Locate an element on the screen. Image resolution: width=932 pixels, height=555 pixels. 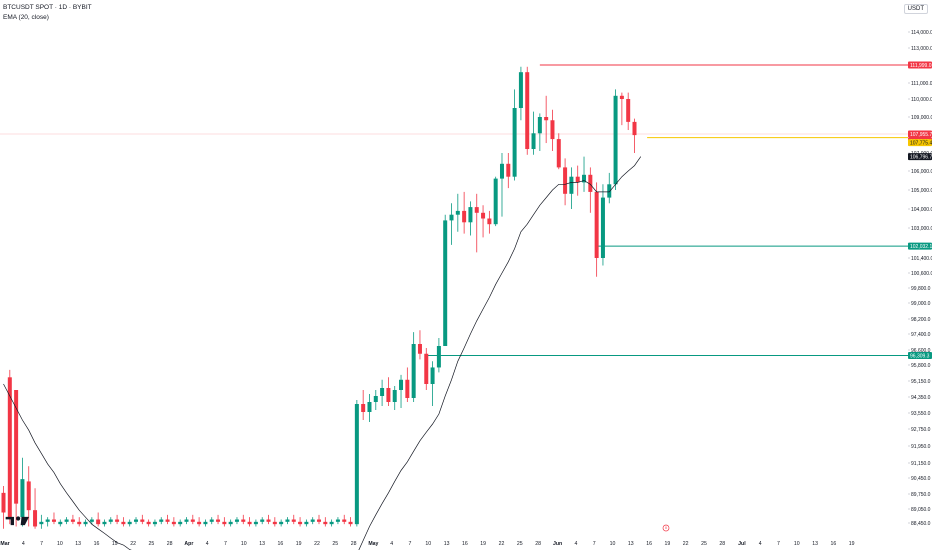
event-marker-icon is located at coordinates (666, 528).